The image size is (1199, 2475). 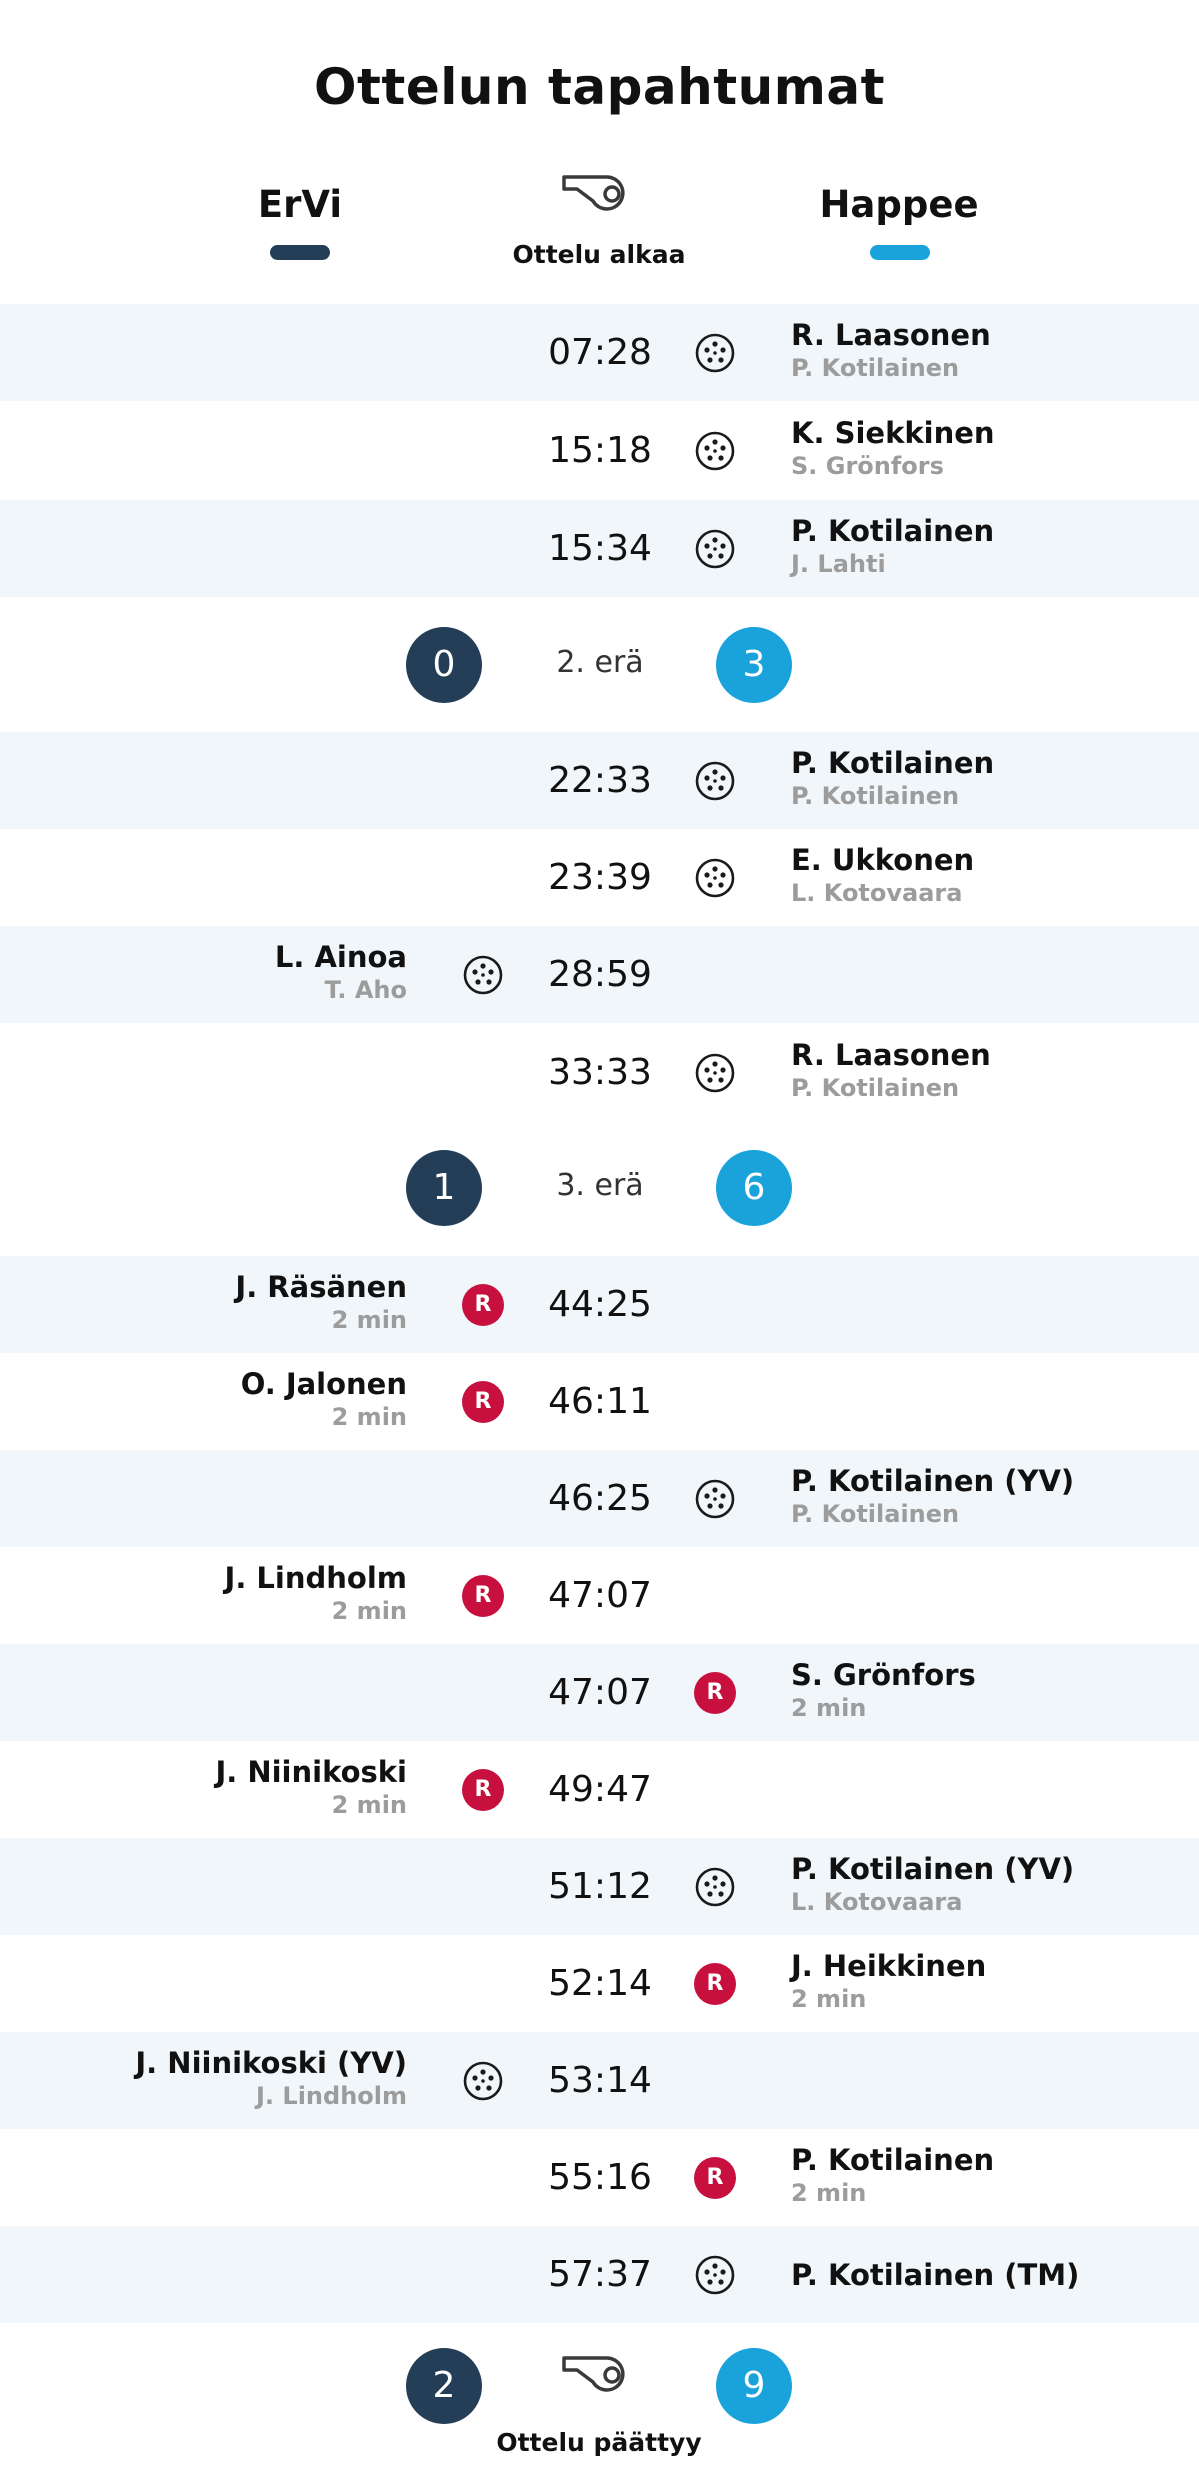 I want to click on event-player-info: R. Laasonen P. Kotilainen, so click(x=891, y=350).